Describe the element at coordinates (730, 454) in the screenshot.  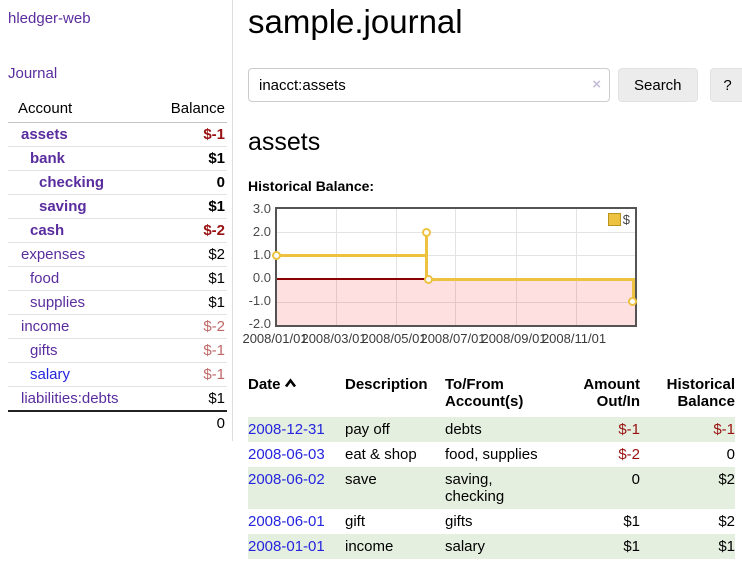
I see `tx-balance: 0` at that location.